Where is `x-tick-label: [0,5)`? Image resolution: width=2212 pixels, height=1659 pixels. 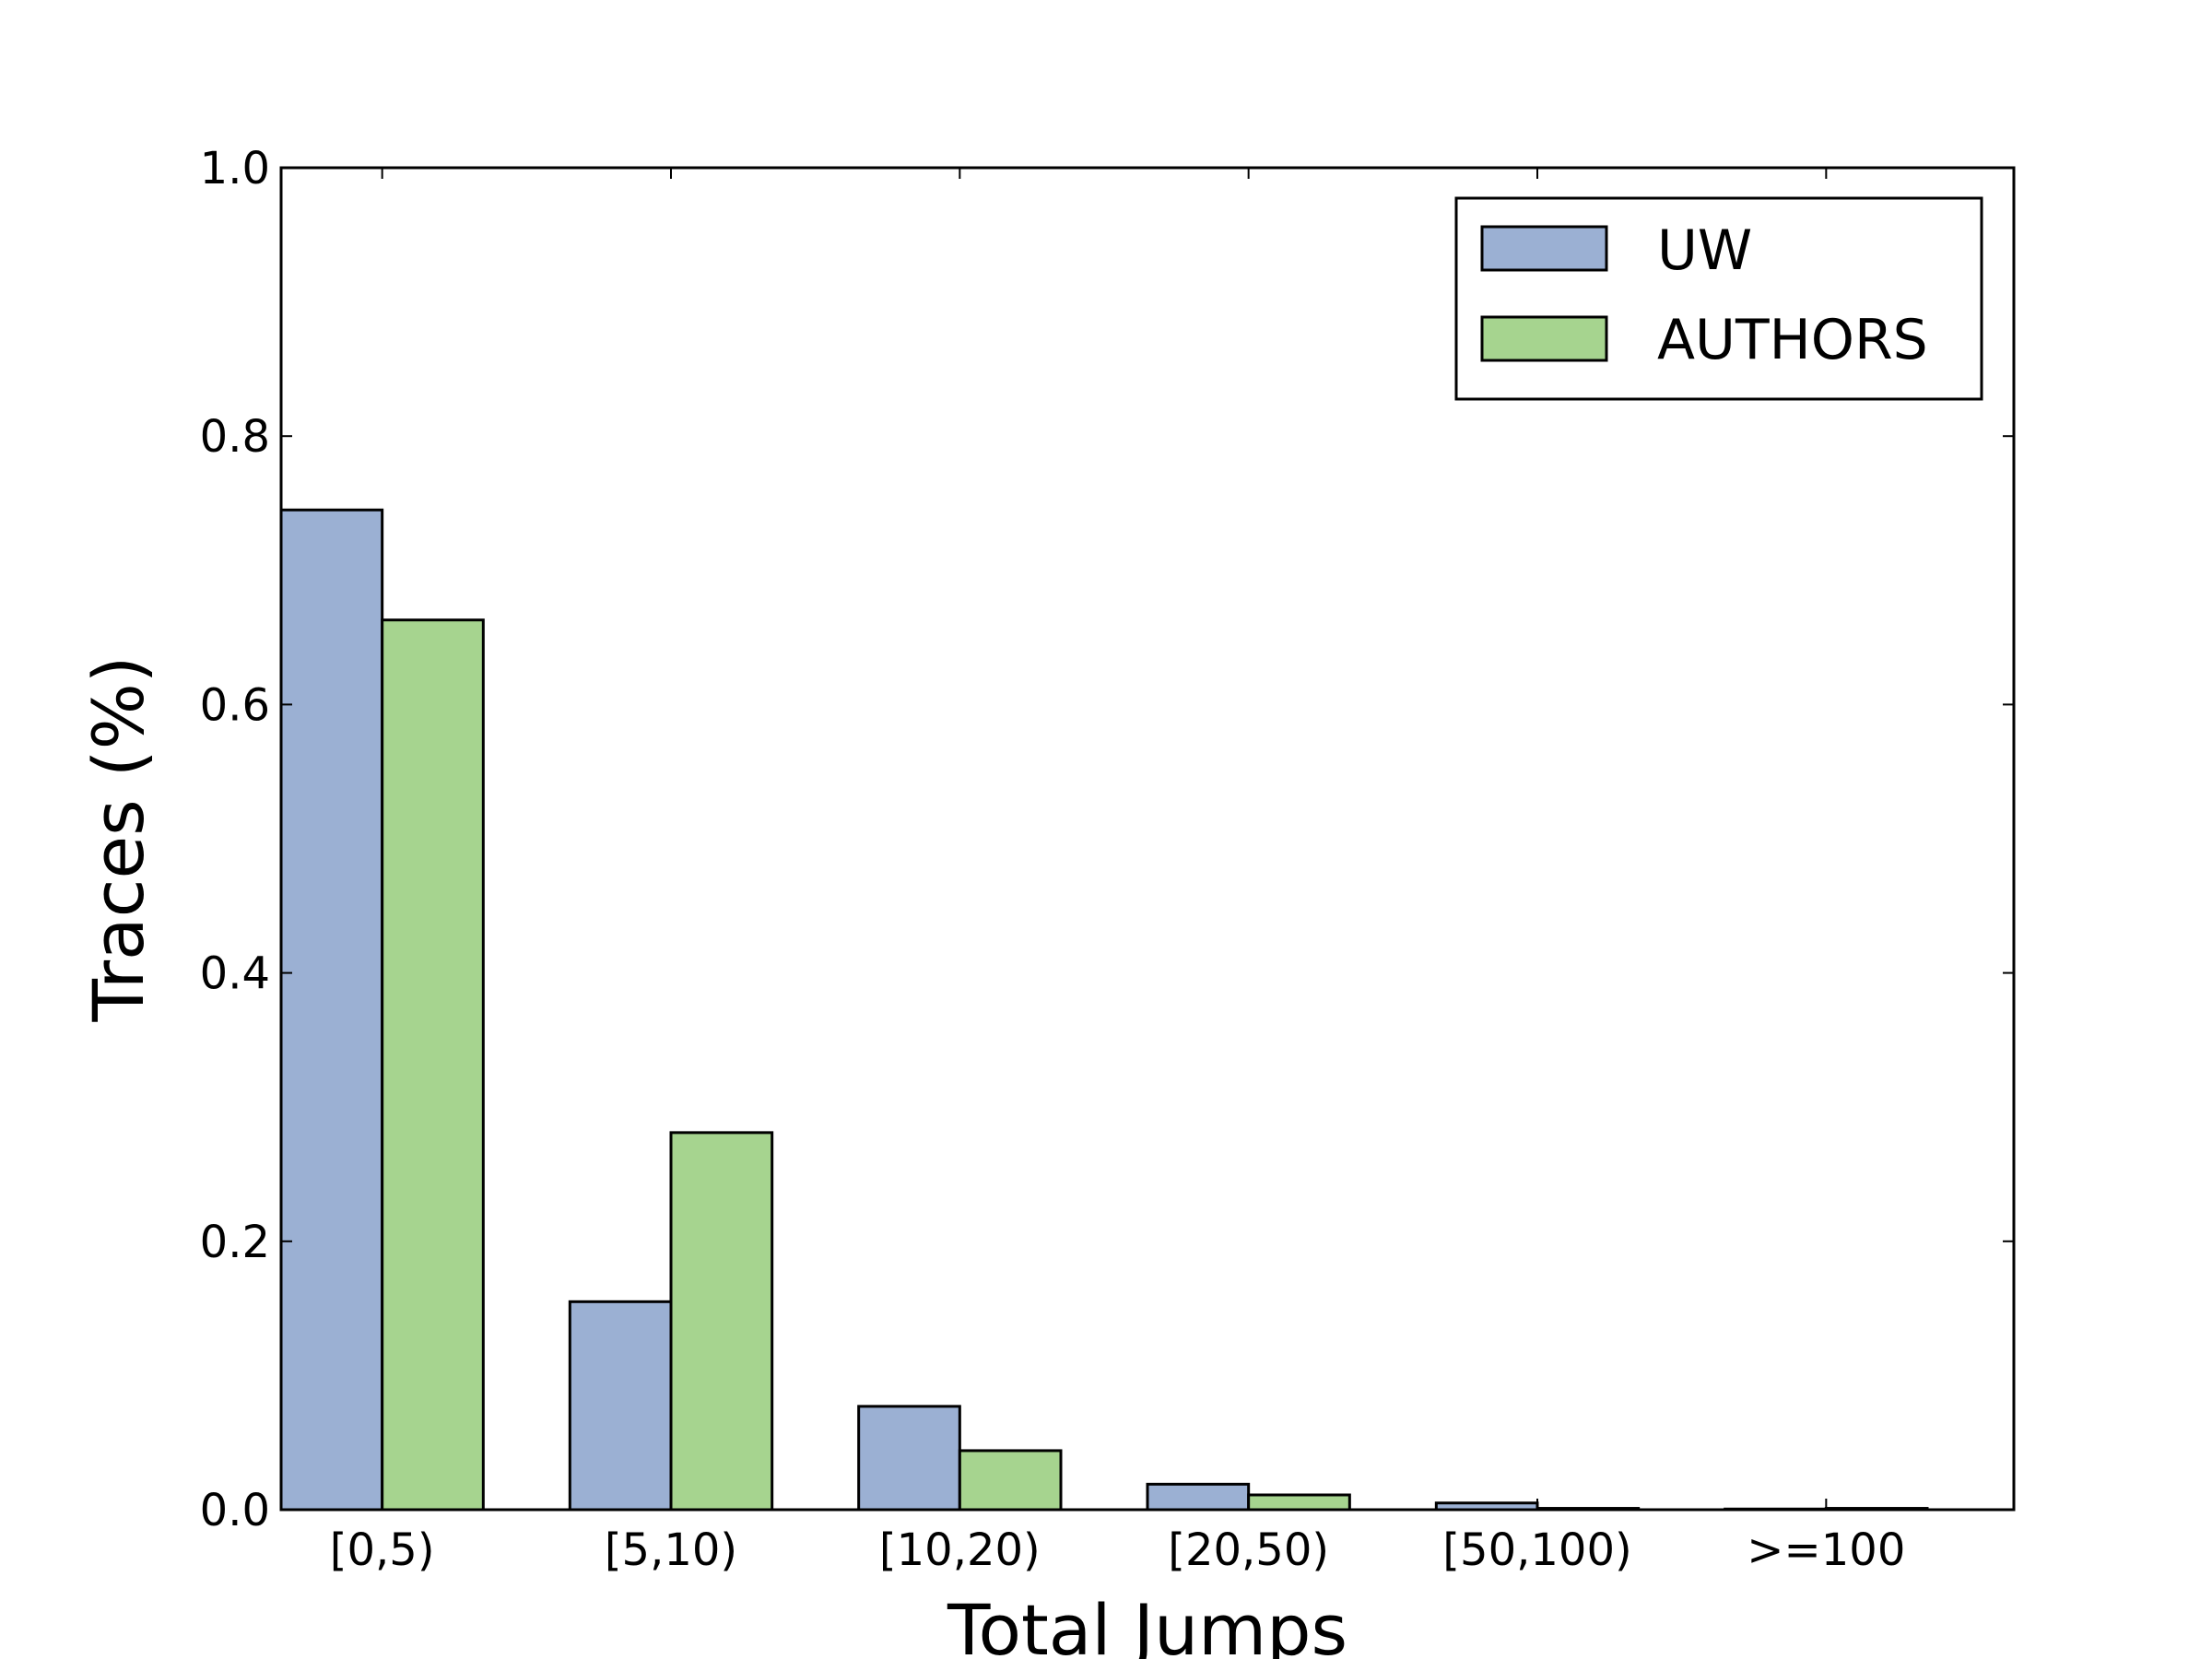 x-tick-label: [0,5) is located at coordinates (382, 1550).